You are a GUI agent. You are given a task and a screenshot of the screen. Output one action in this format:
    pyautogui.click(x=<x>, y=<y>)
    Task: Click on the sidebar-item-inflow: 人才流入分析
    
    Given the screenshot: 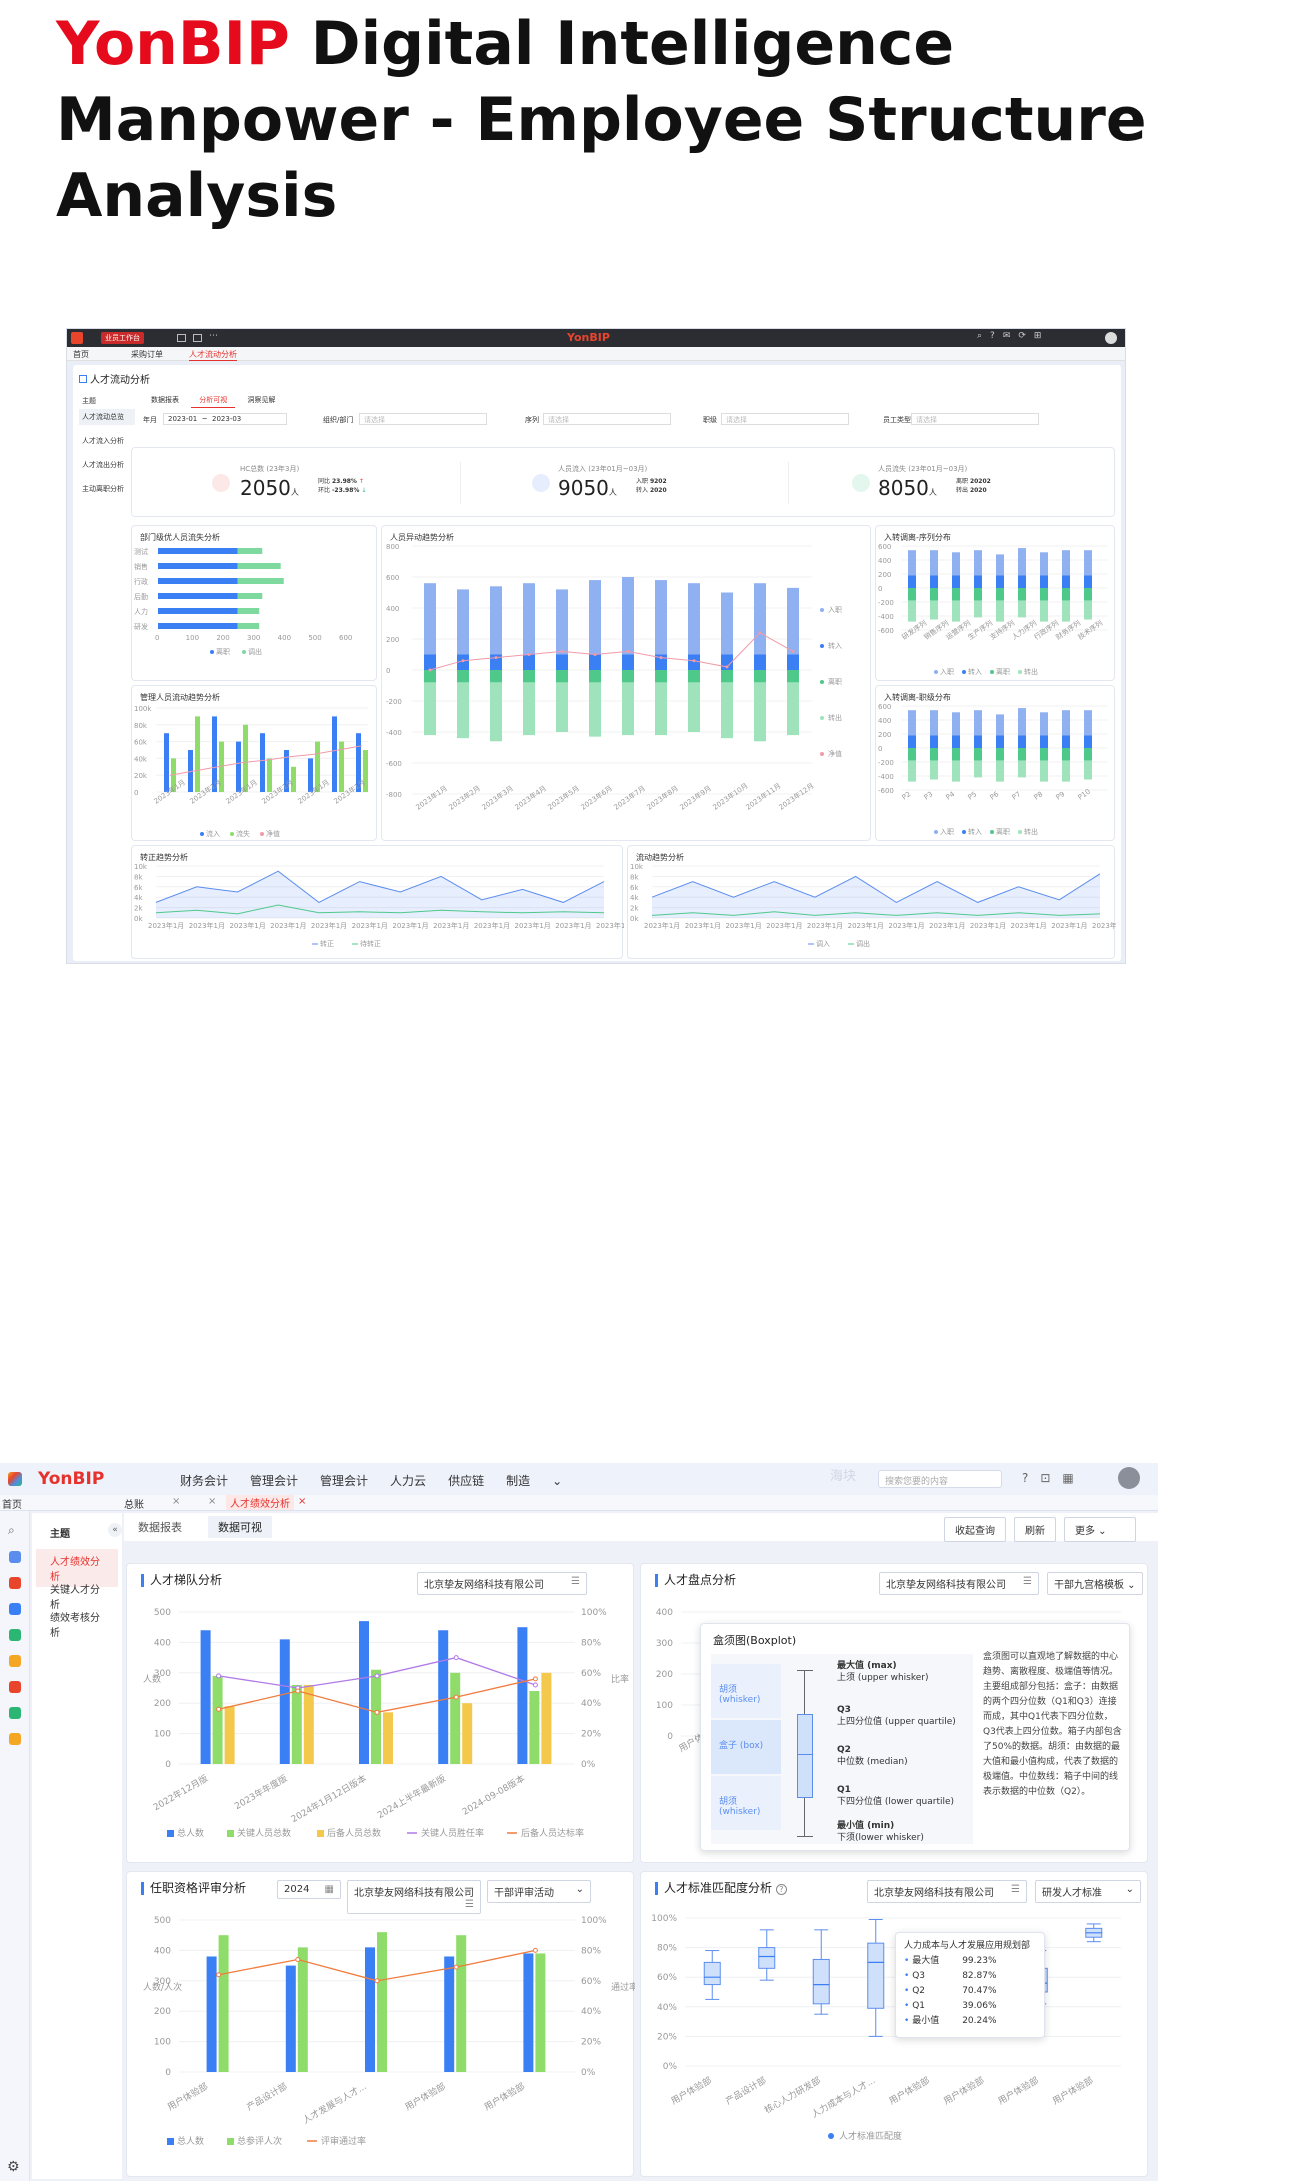 What is the action you would take?
    pyautogui.click(x=103, y=441)
    